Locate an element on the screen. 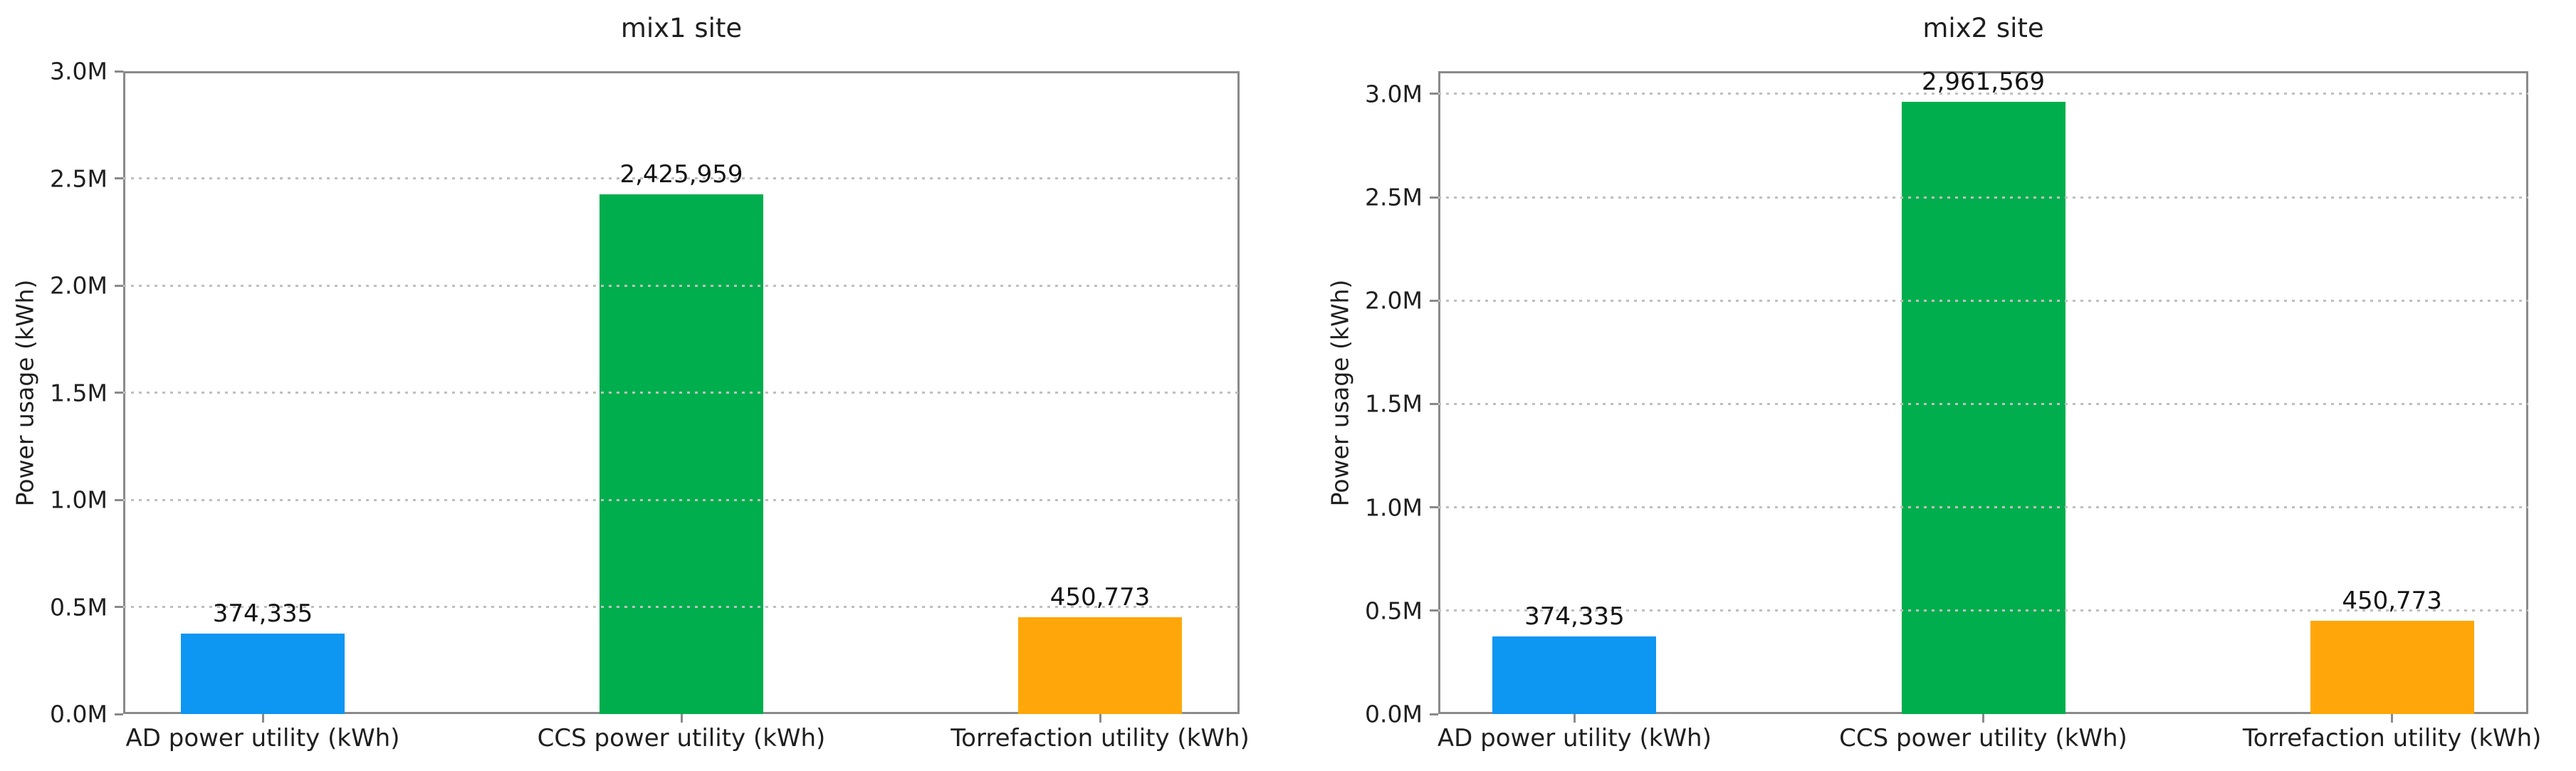  y-axis-label: Power usage (kWh) is located at coordinates (1340, 392).